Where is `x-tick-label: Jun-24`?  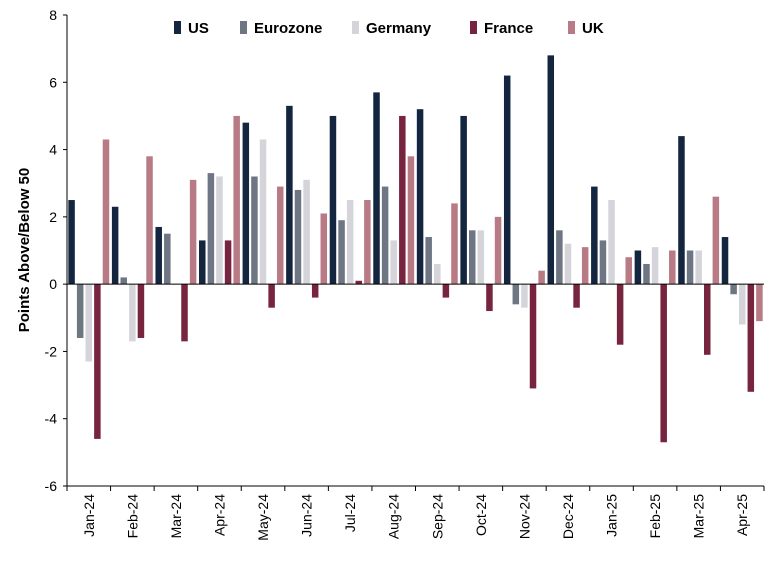
x-tick-label: Jun-24 is located at coordinates (307, 515).